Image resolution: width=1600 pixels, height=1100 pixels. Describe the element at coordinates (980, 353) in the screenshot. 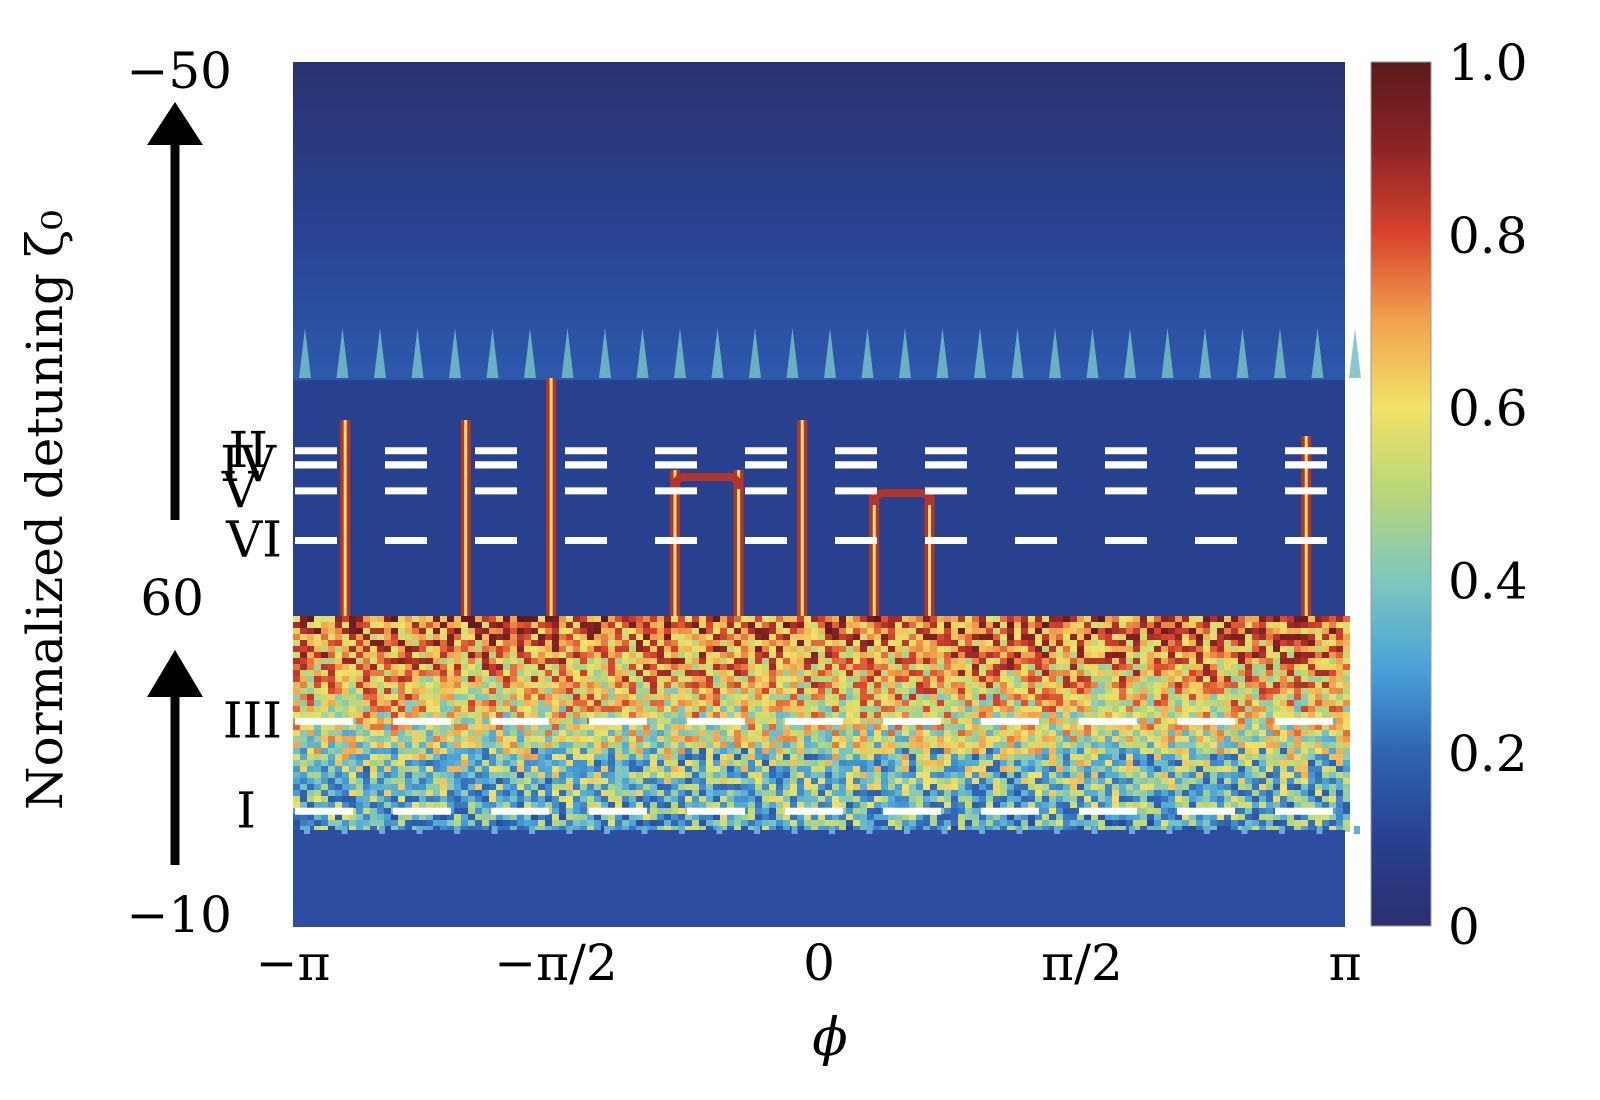

I see `comb-spike` at that location.